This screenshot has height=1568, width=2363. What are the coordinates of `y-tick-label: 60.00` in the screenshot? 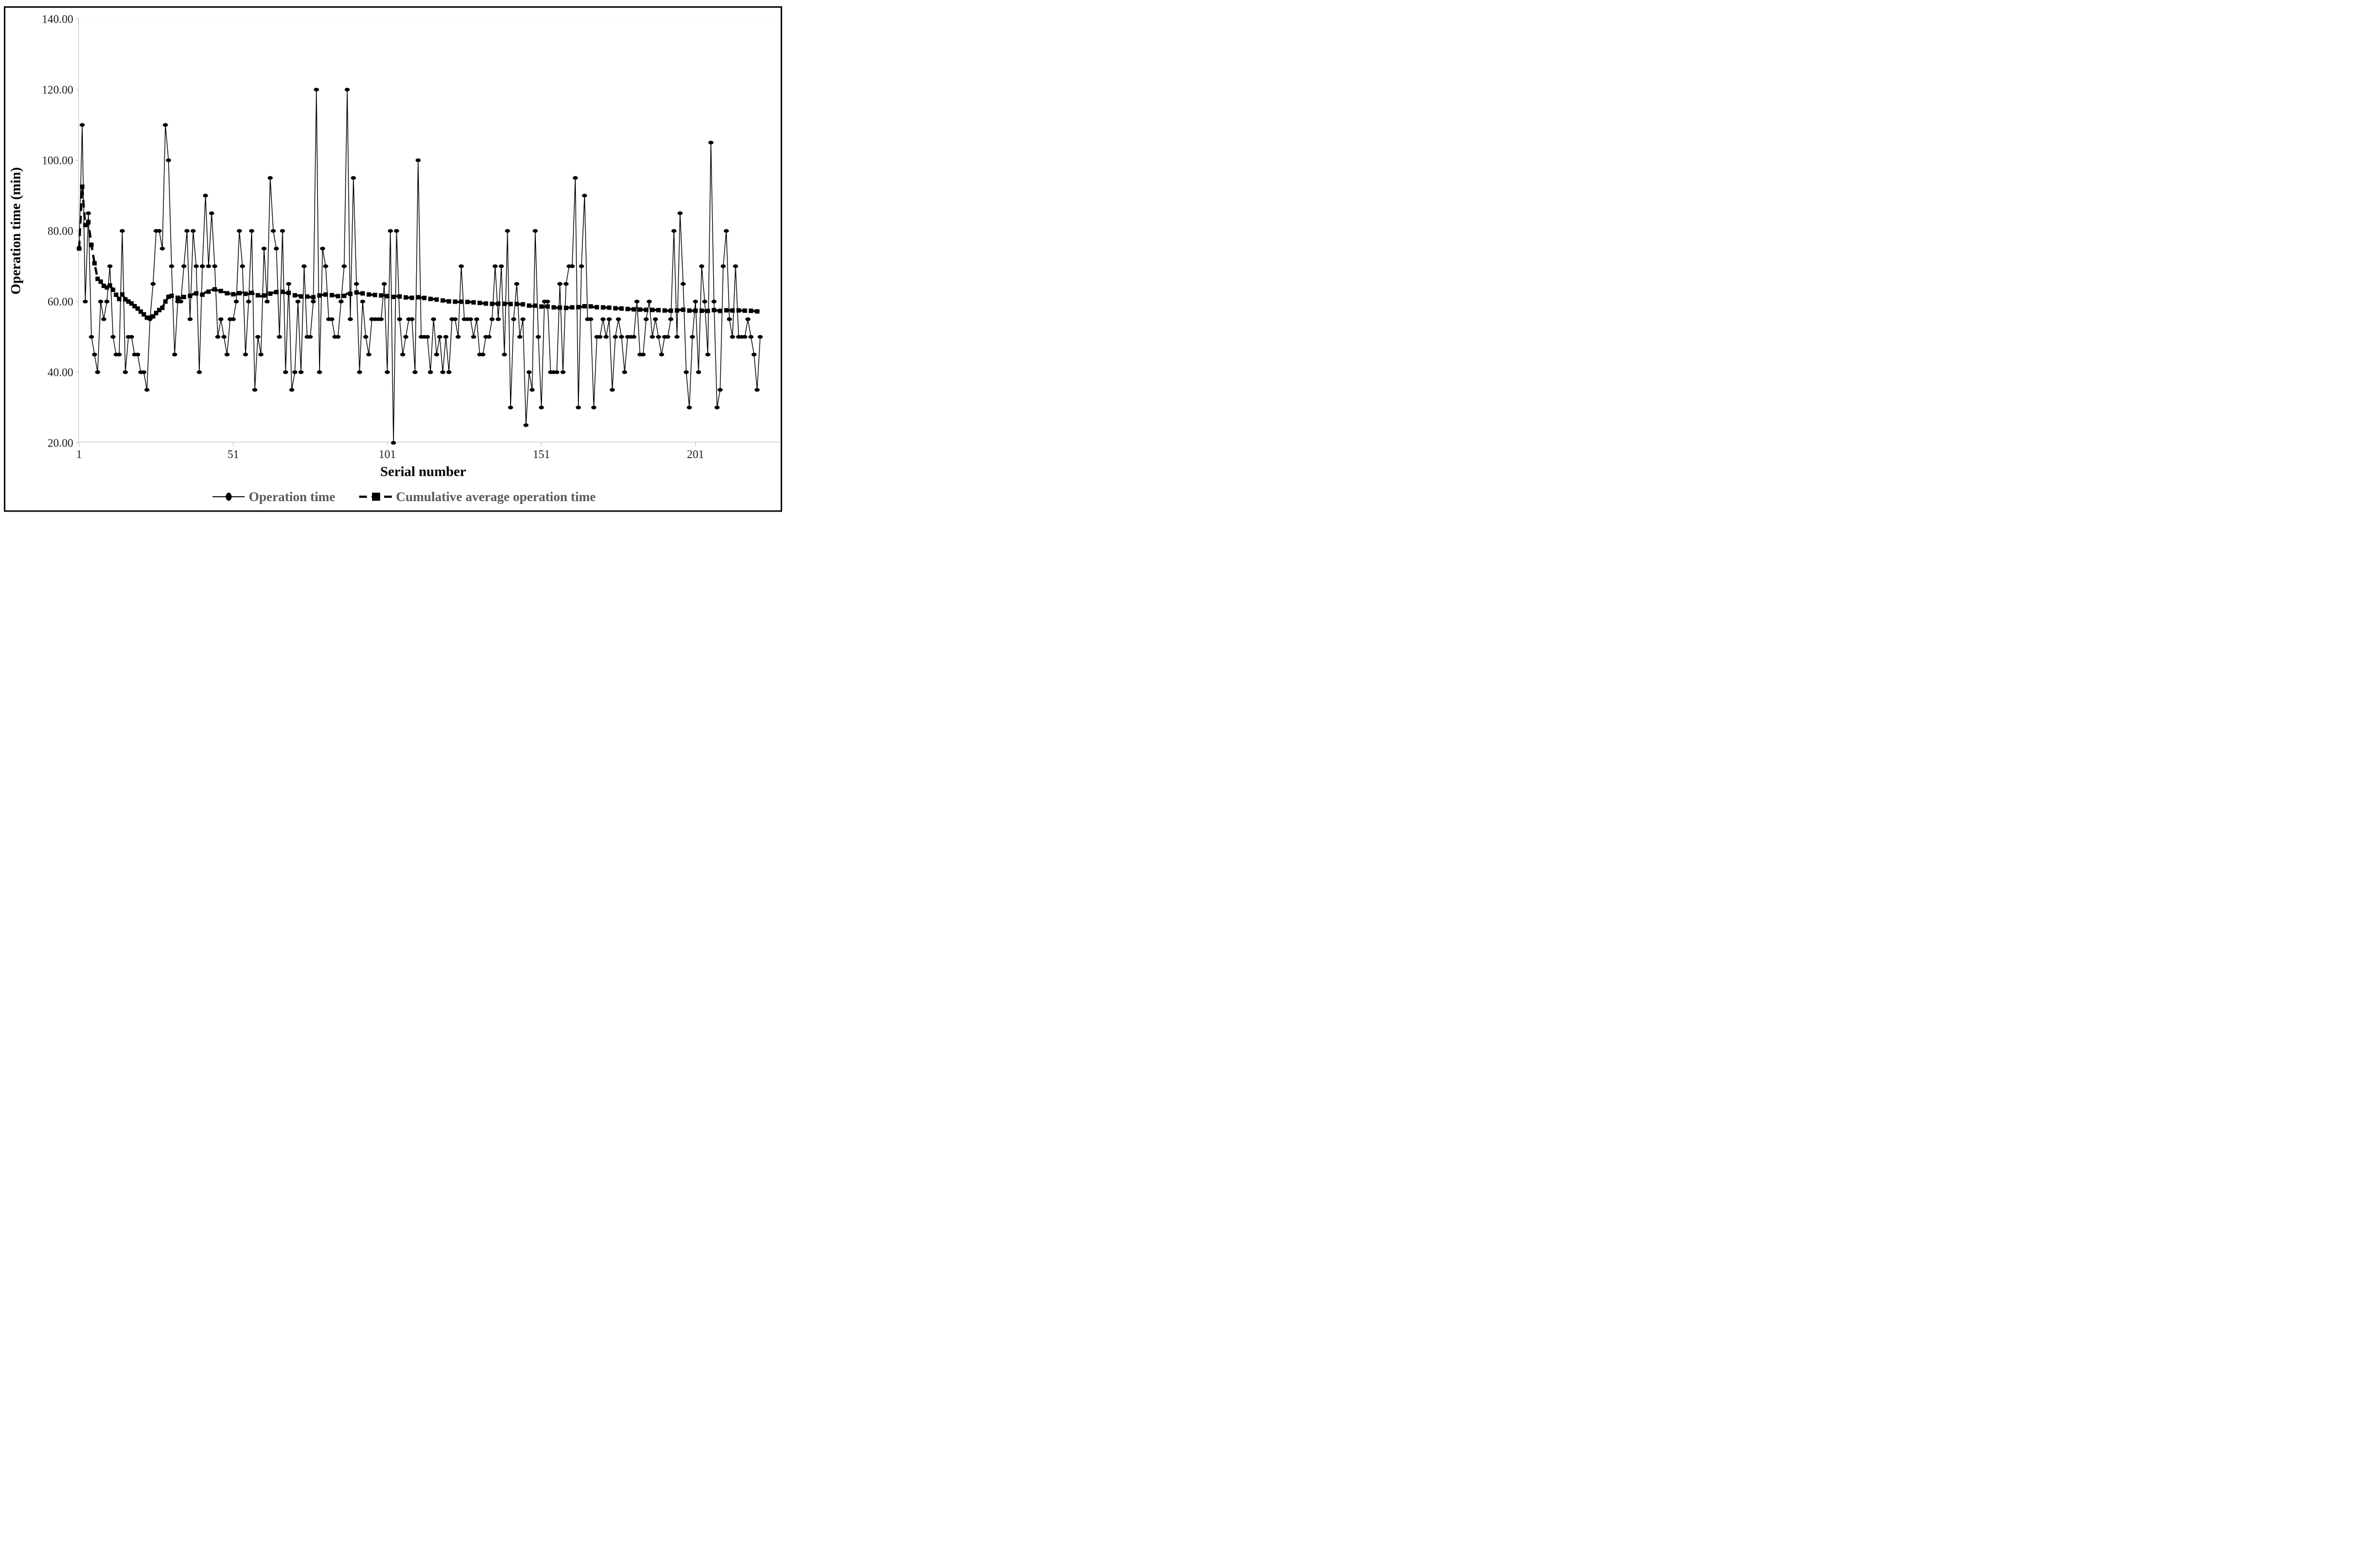 It's located at (60, 302).